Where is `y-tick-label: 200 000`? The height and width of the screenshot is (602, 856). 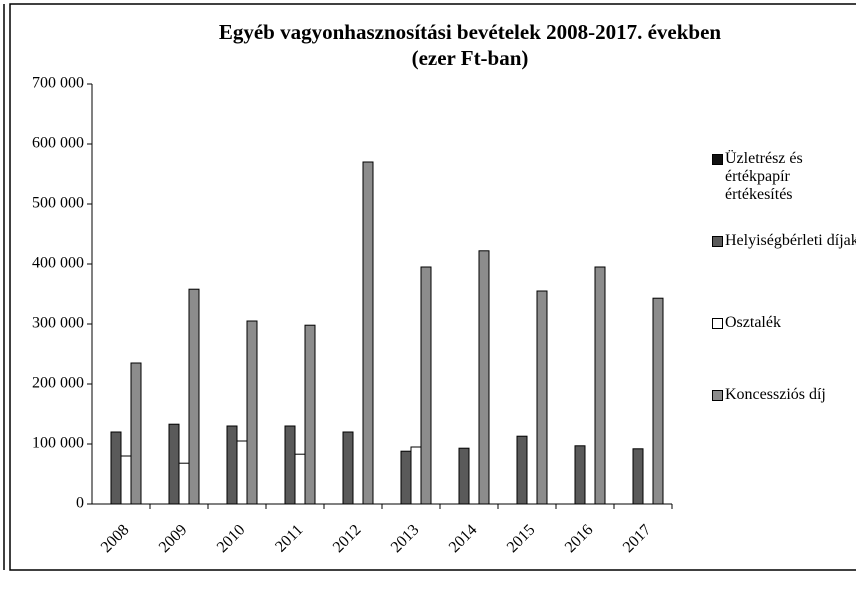
y-tick-label: 200 000 is located at coordinates (58, 383).